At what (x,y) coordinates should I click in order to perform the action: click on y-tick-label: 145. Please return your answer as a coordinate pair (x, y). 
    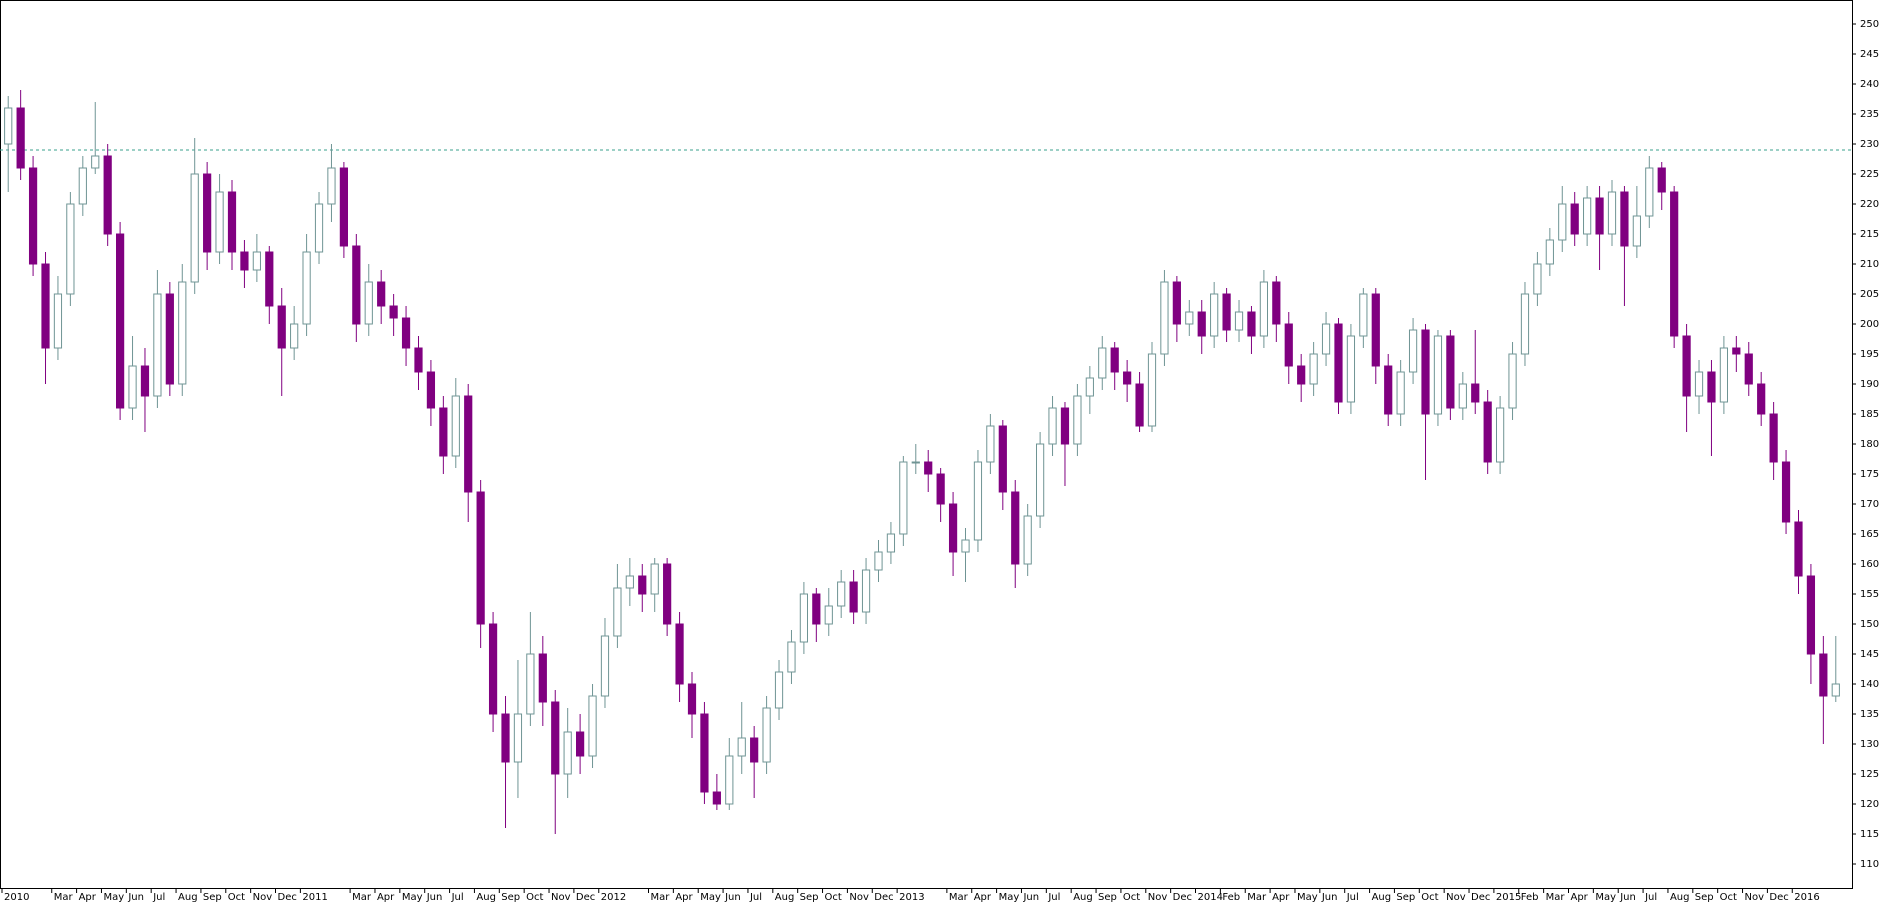
    Looking at the image, I should click on (1869, 654).